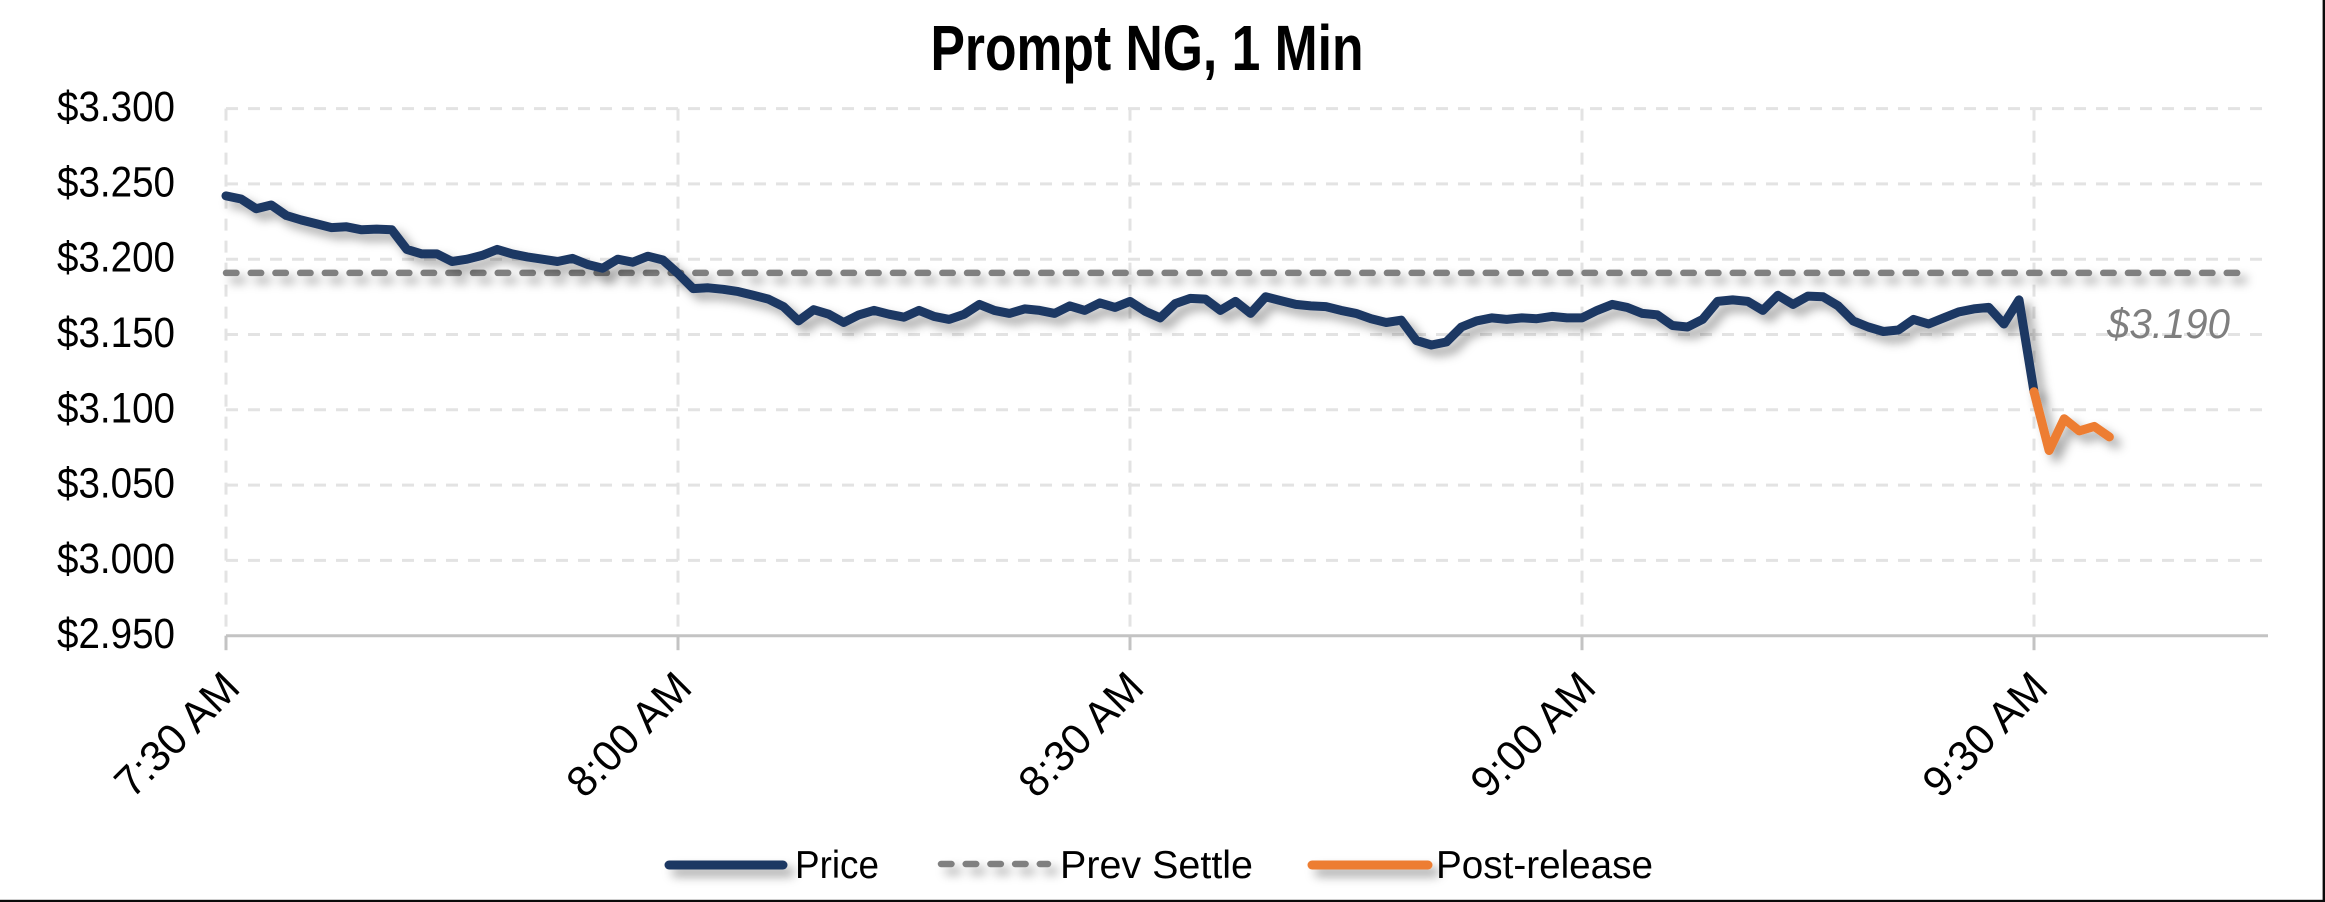 The height and width of the screenshot is (902, 2325). Describe the element at coordinates (116, 408) in the screenshot. I see `svg-text: $3.100` at that location.